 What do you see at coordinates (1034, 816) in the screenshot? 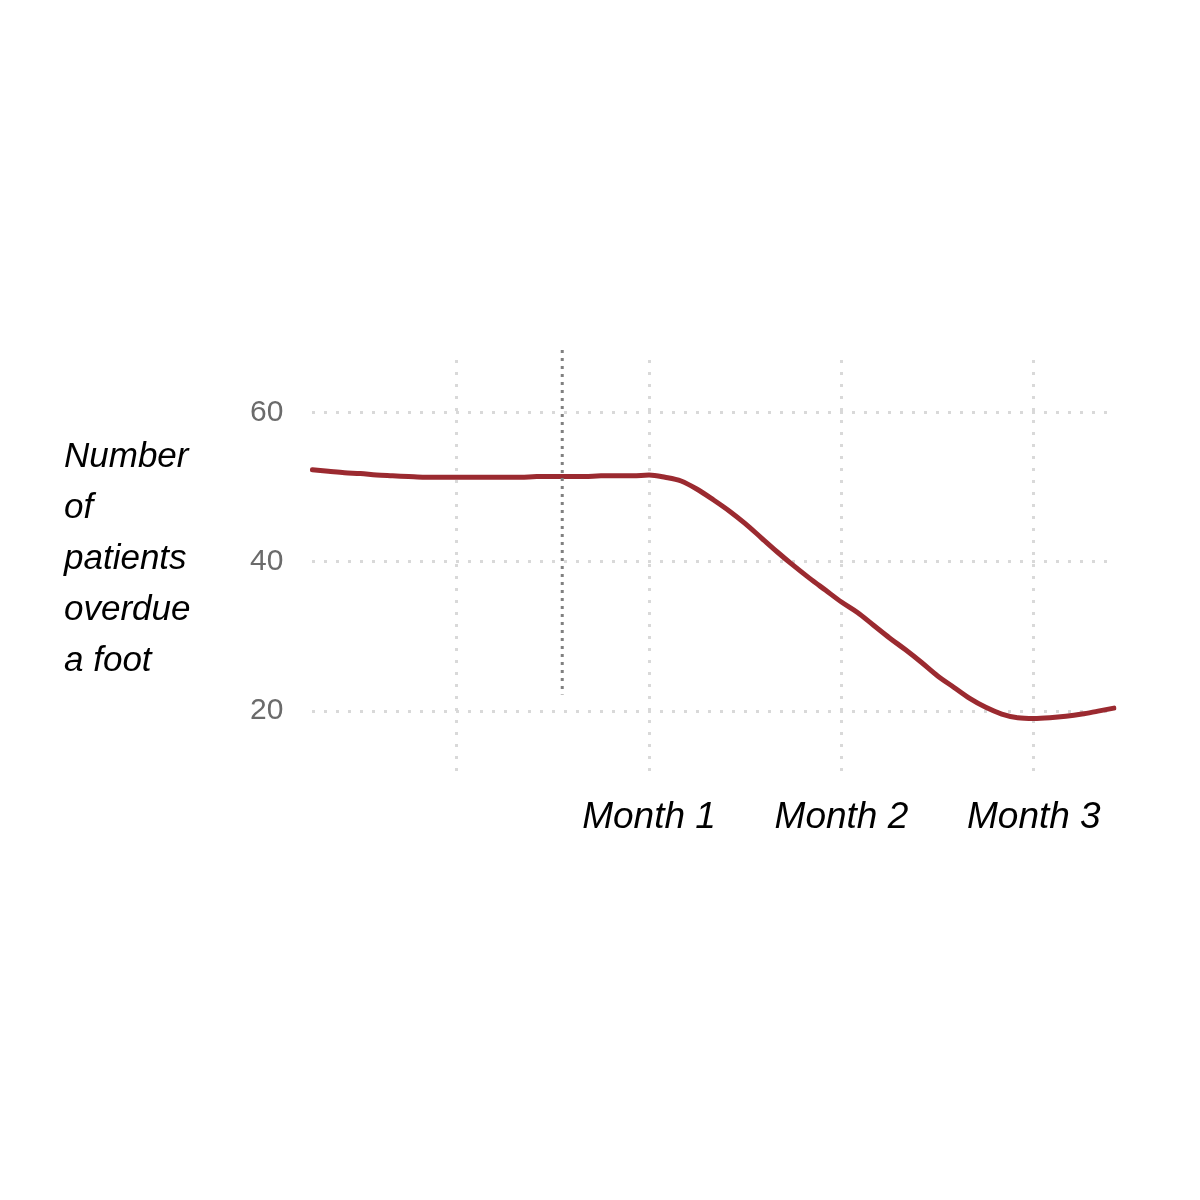
I see `x-tick-label: Month 3` at bounding box center [1034, 816].